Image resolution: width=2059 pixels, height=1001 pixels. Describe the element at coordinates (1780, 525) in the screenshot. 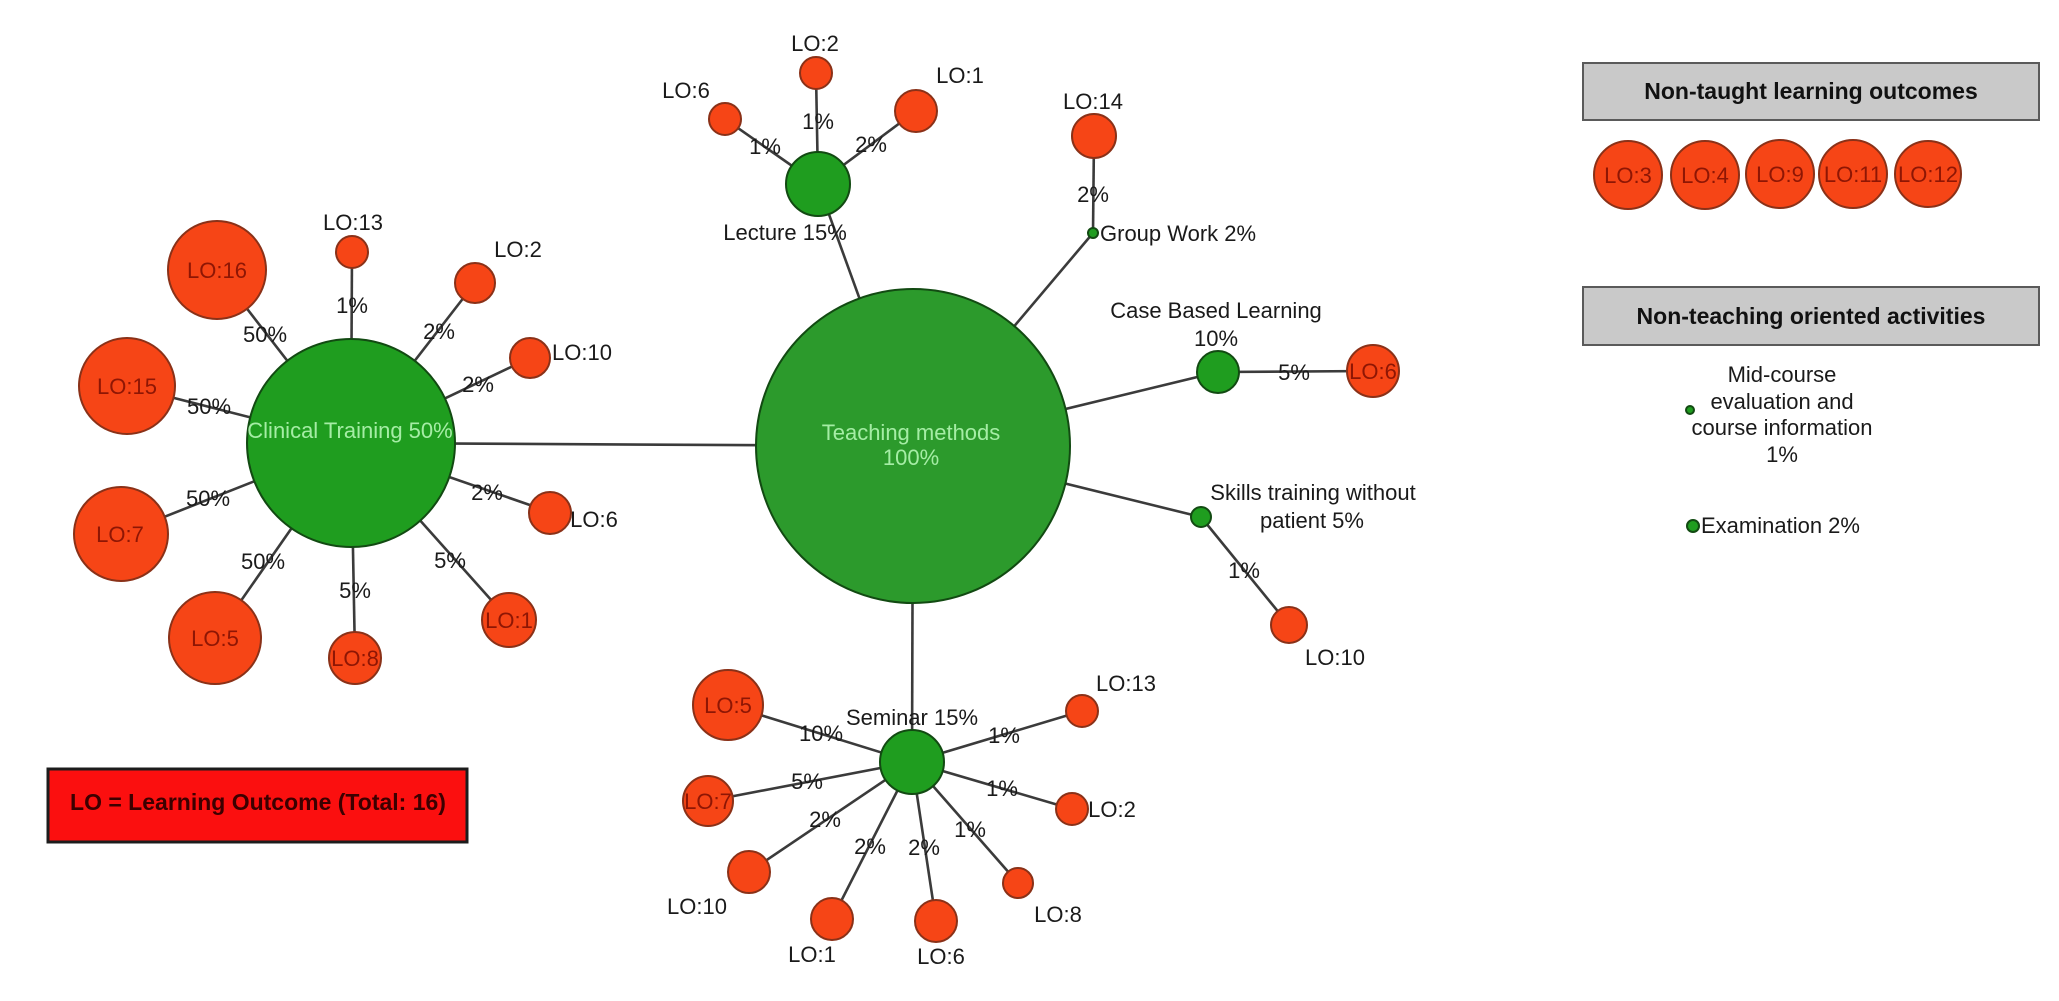

I see `svg-text: Examination 2%` at that location.